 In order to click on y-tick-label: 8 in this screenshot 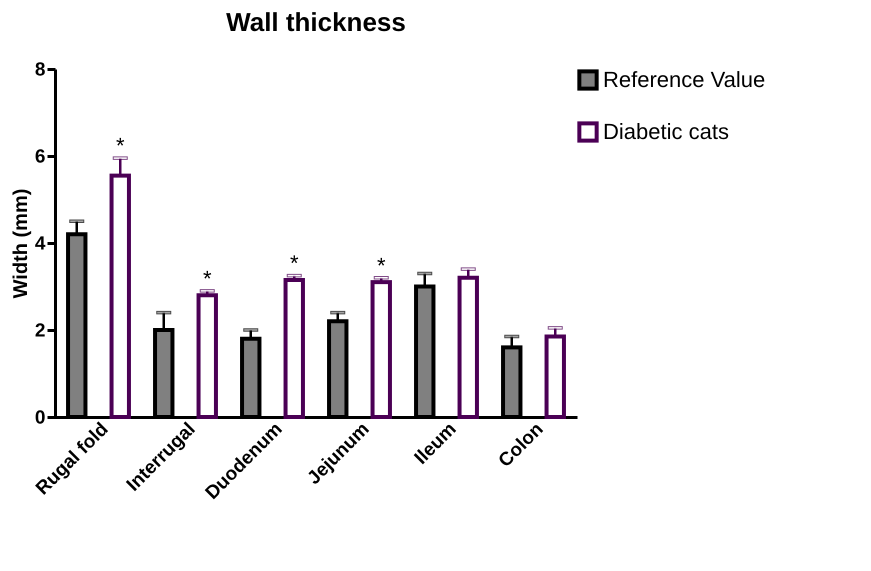, I will do `click(40, 70)`.